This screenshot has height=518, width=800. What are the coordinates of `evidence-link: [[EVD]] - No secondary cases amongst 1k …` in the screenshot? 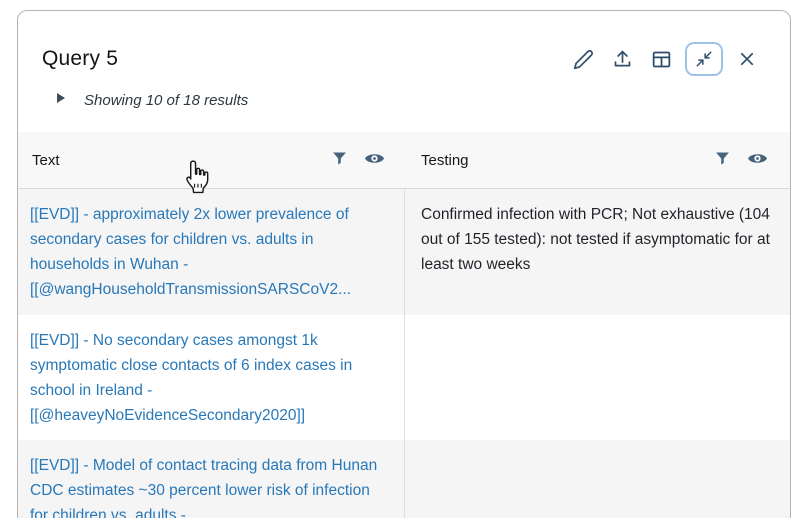 It's located at (191, 378).